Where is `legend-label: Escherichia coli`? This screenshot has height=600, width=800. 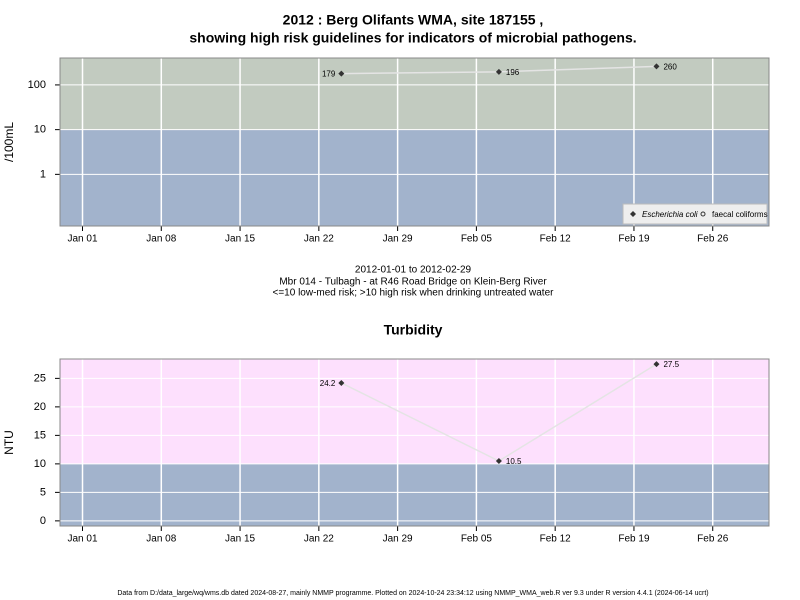 legend-label: Escherichia coli is located at coordinates (670, 214).